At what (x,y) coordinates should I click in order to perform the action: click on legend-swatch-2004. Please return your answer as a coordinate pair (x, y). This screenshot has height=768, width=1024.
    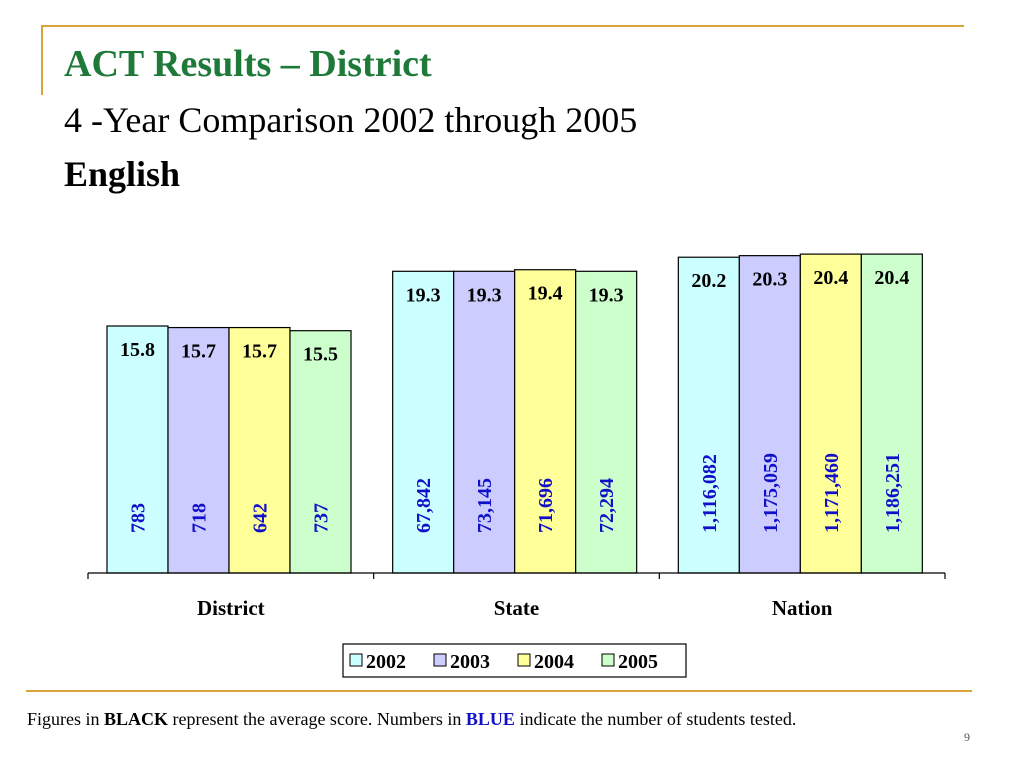
    Looking at the image, I should click on (524, 660).